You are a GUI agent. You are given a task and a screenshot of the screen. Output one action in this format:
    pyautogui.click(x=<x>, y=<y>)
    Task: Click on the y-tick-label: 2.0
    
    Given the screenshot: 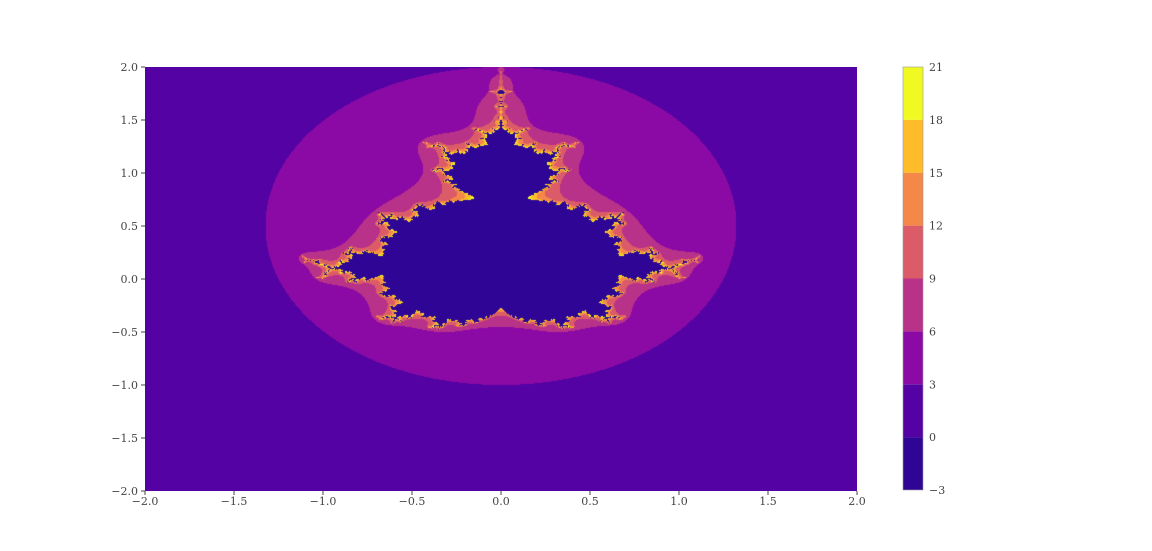 What is the action you would take?
    pyautogui.click(x=130, y=67)
    